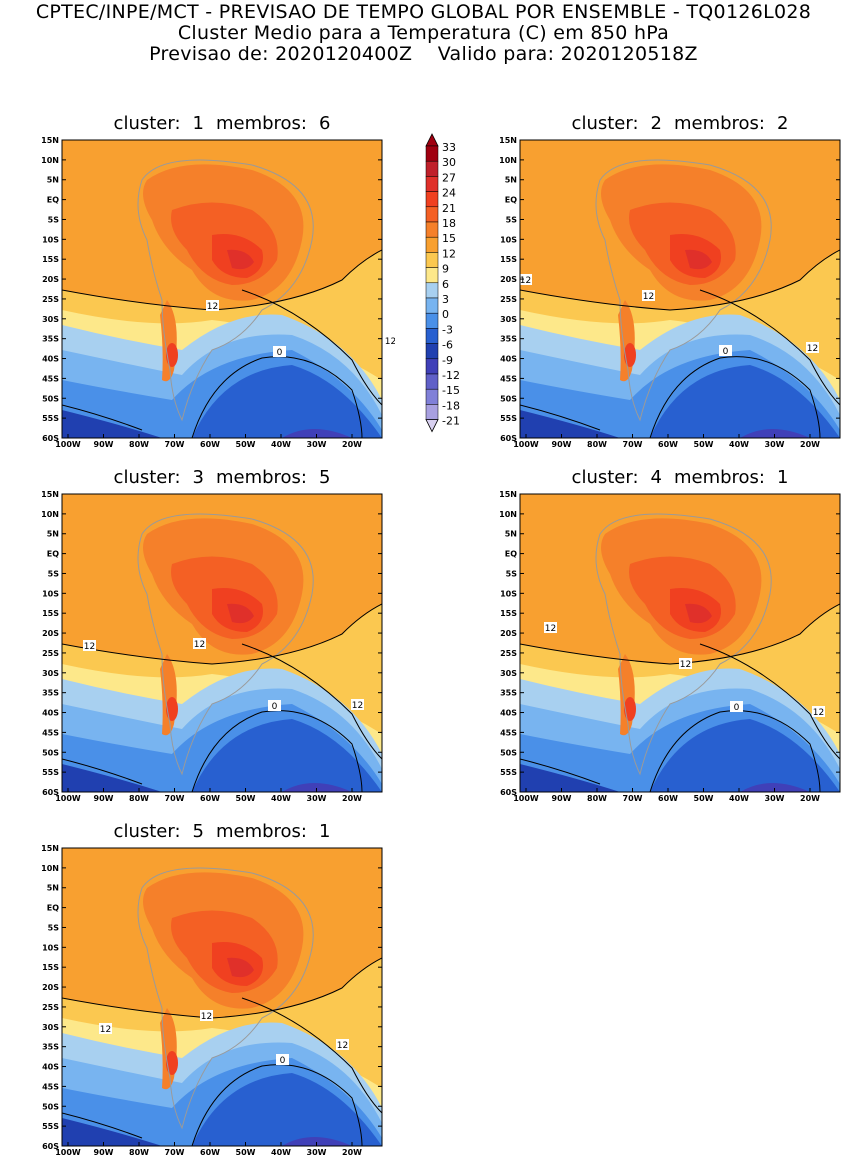 The height and width of the screenshot is (1160, 847). Describe the element at coordinates (449, 208) in the screenshot. I see `colorbar-label: 21` at that location.